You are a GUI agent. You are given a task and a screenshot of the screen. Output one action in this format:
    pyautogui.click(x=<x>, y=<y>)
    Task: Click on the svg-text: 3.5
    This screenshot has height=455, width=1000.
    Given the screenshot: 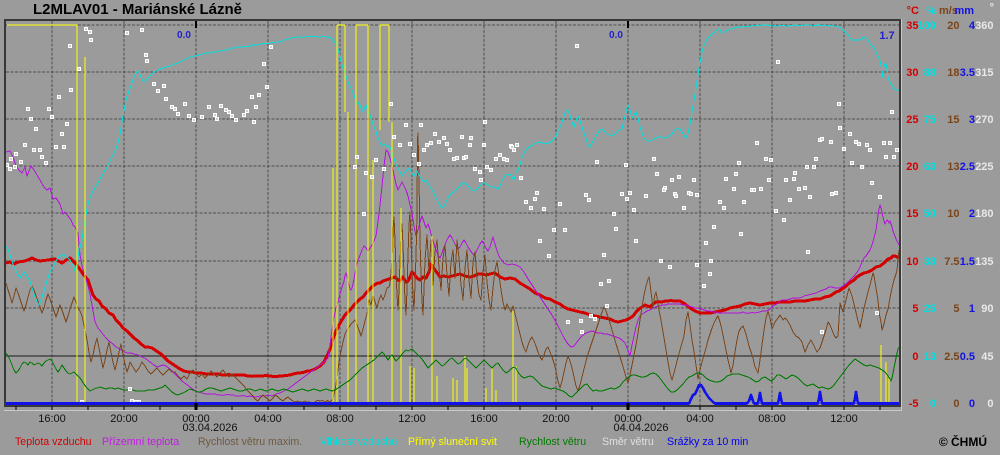 What is the action you would take?
    pyautogui.click(x=967, y=73)
    